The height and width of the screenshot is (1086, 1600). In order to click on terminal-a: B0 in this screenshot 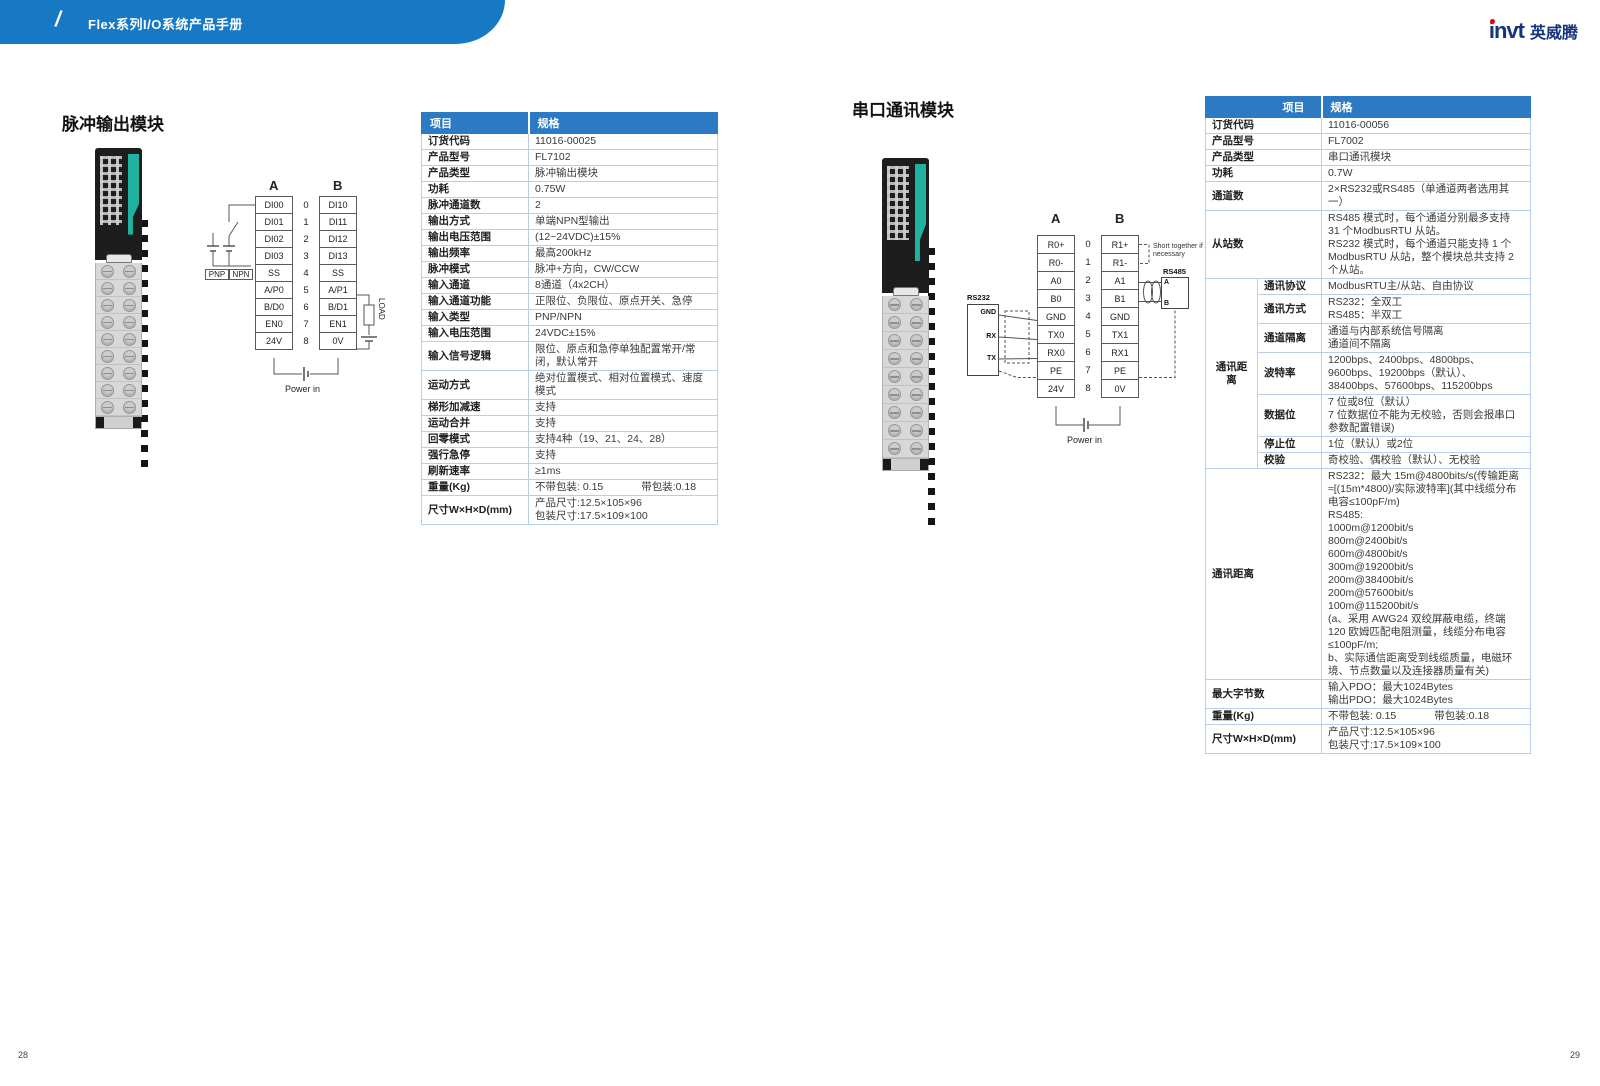, I will do `click(1056, 298)`.